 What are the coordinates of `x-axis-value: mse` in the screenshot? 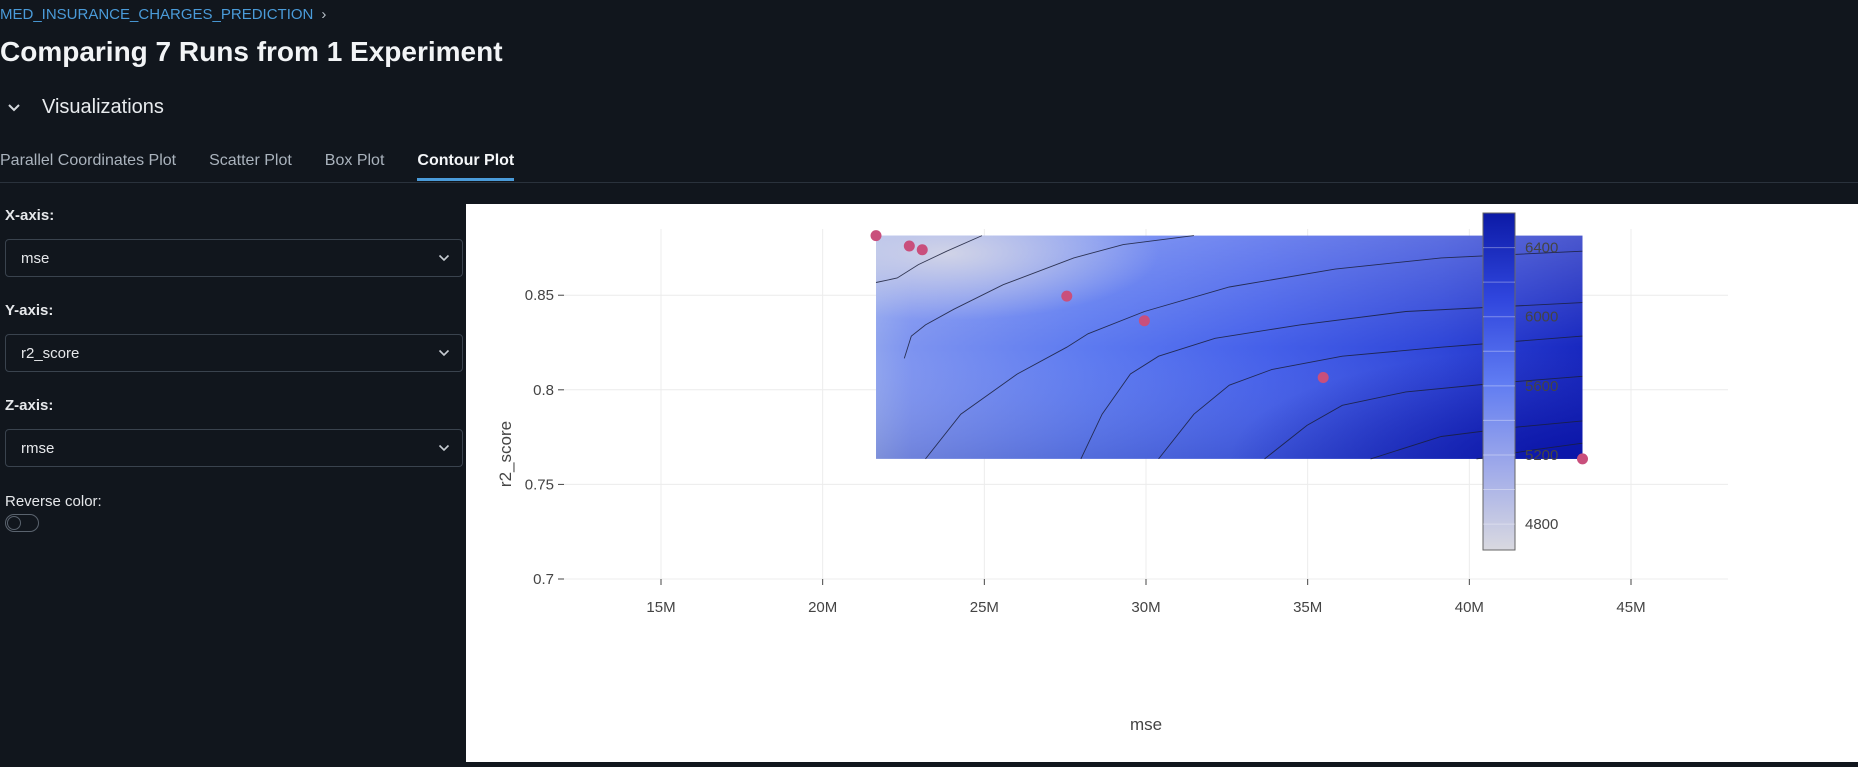 It's located at (35, 258).